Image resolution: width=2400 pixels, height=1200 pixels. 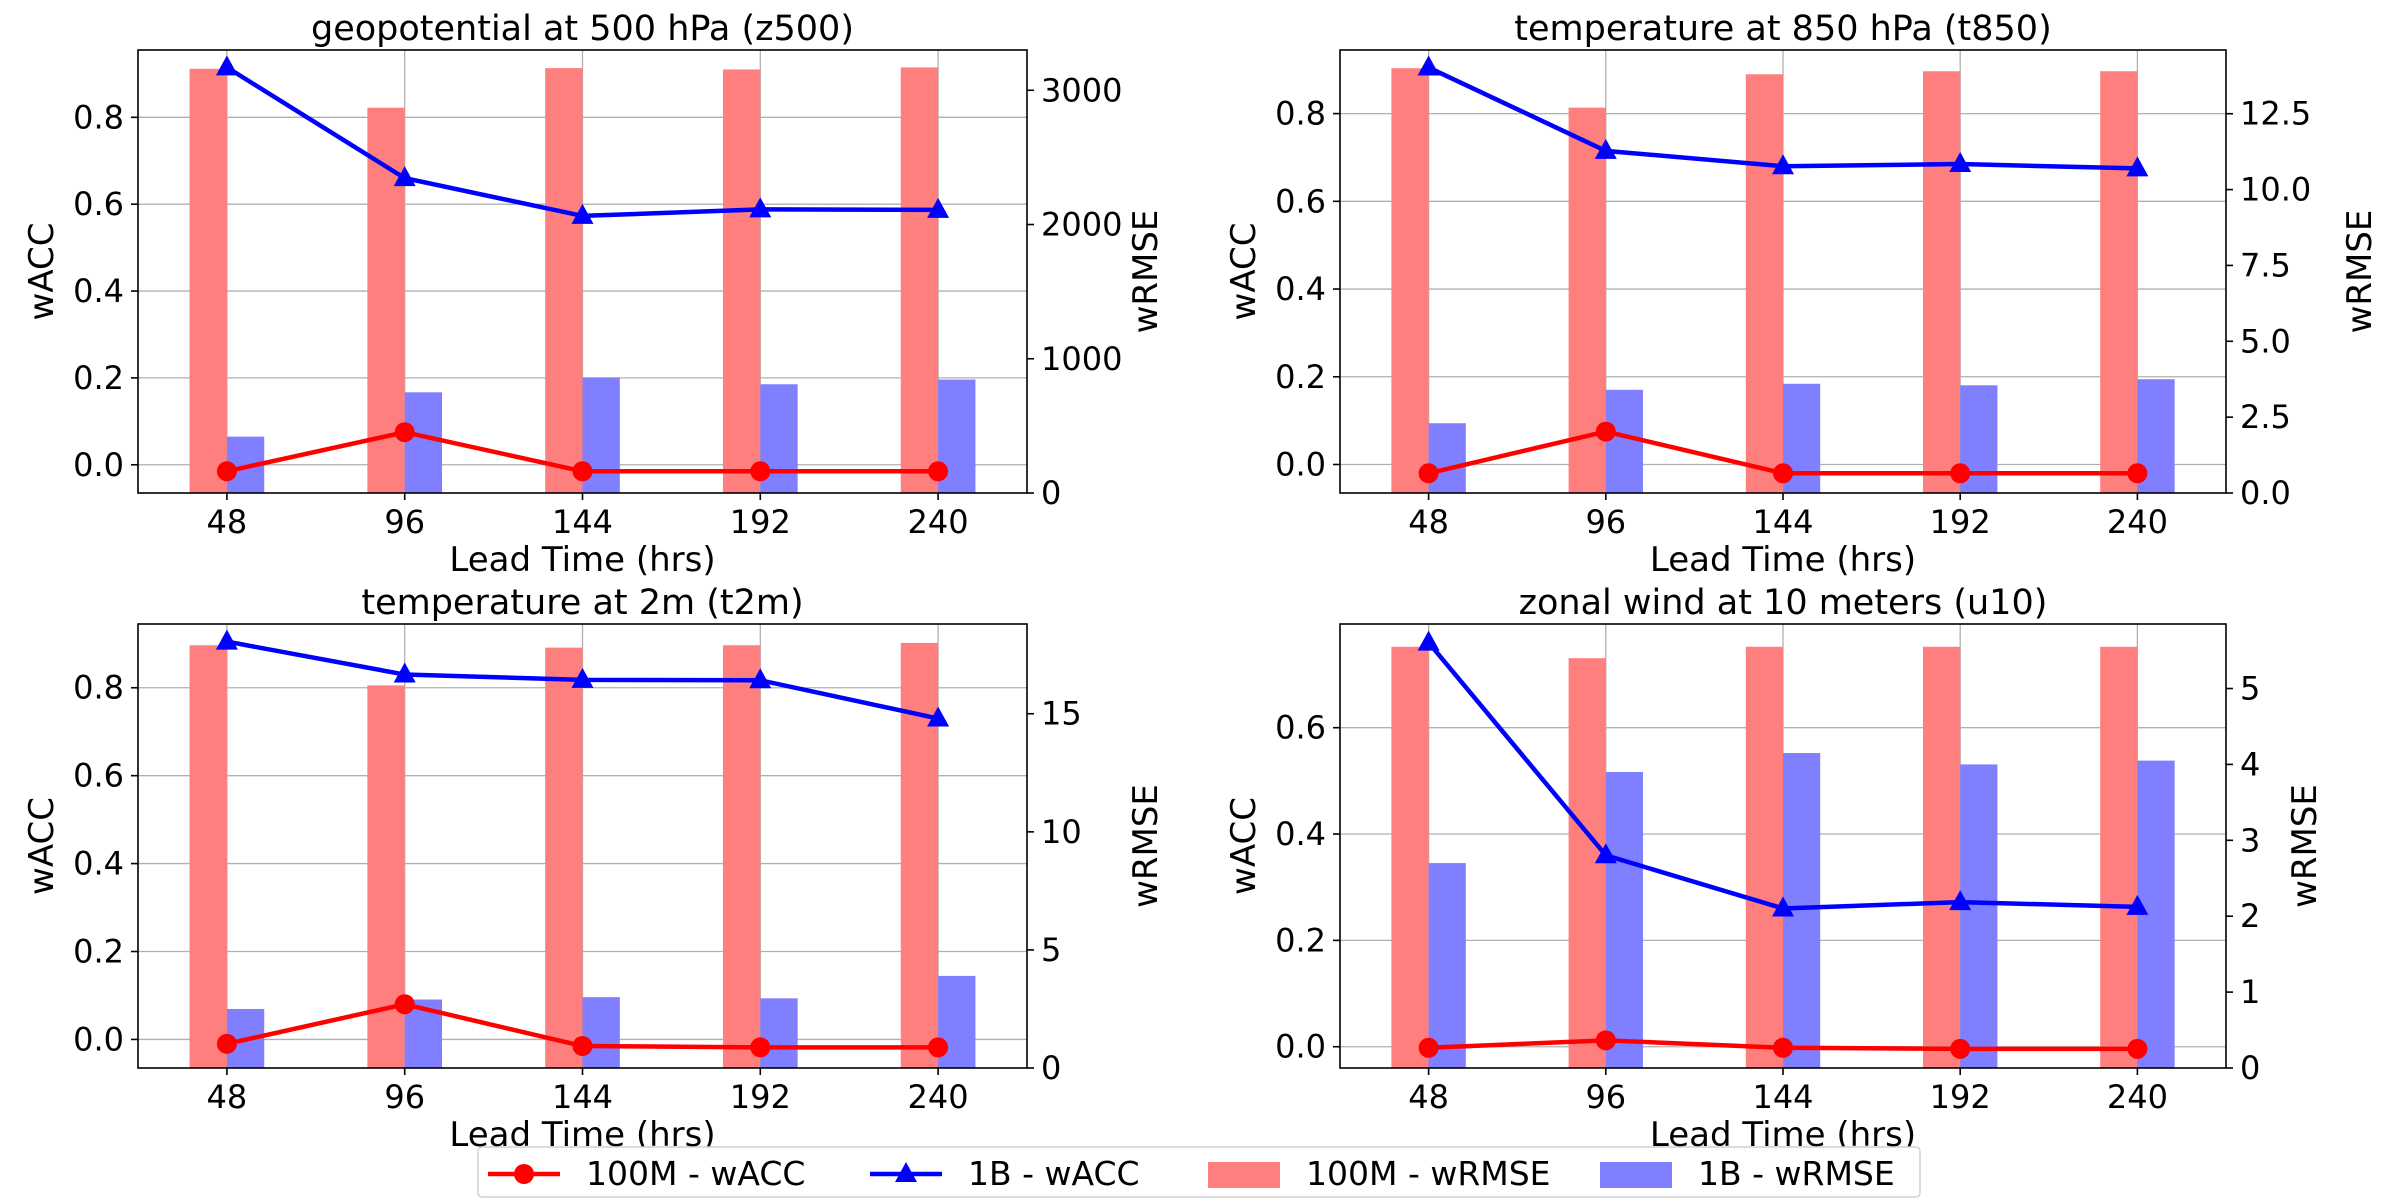 I want to click on y-right-tick-label: 0.0, so click(x=2265, y=493).